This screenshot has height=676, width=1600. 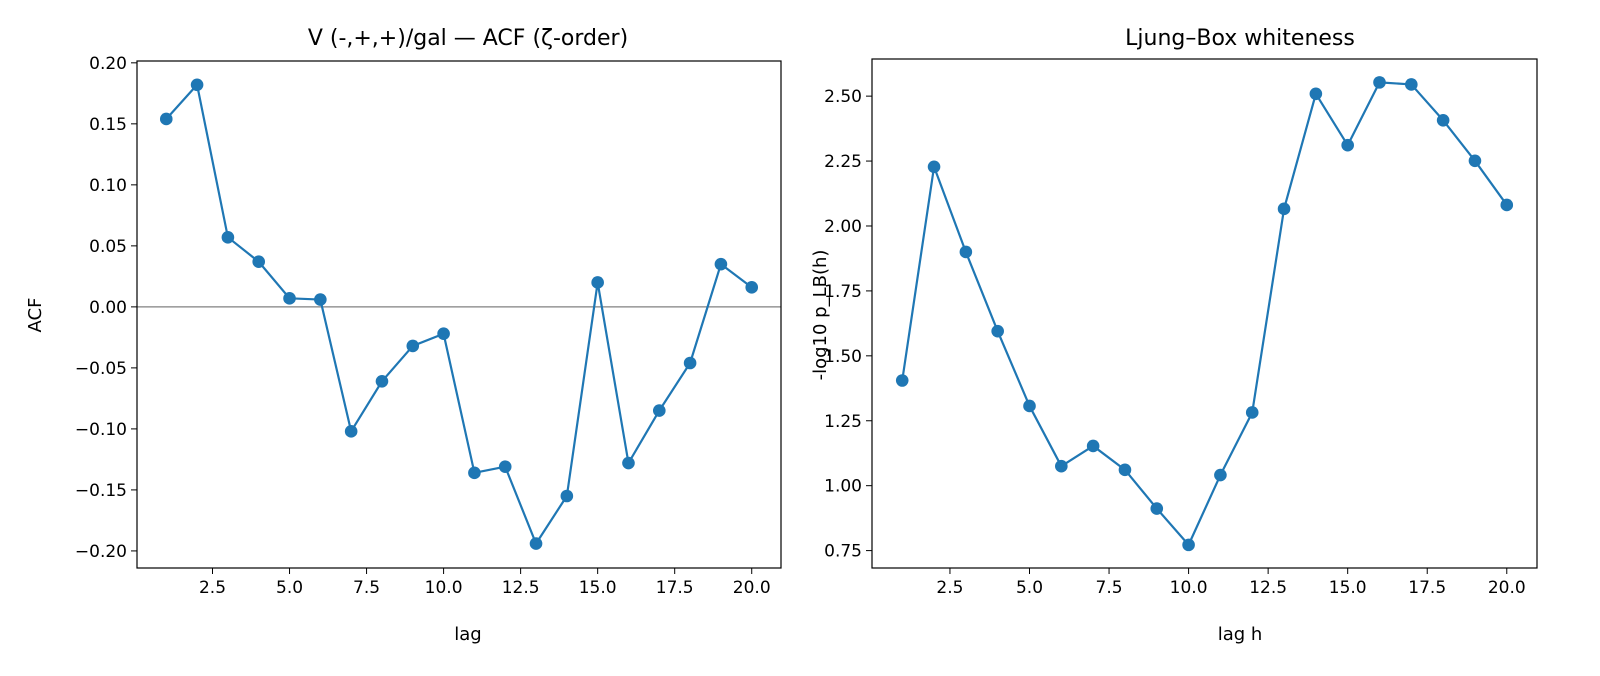 I want to click on acf-y-tick-label: −0.10, so click(x=101, y=430).